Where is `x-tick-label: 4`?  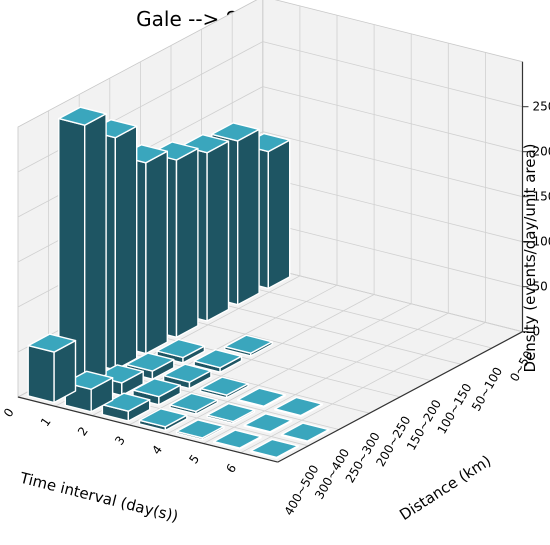 x-tick-label: 4 is located at coordinates (157, 450).